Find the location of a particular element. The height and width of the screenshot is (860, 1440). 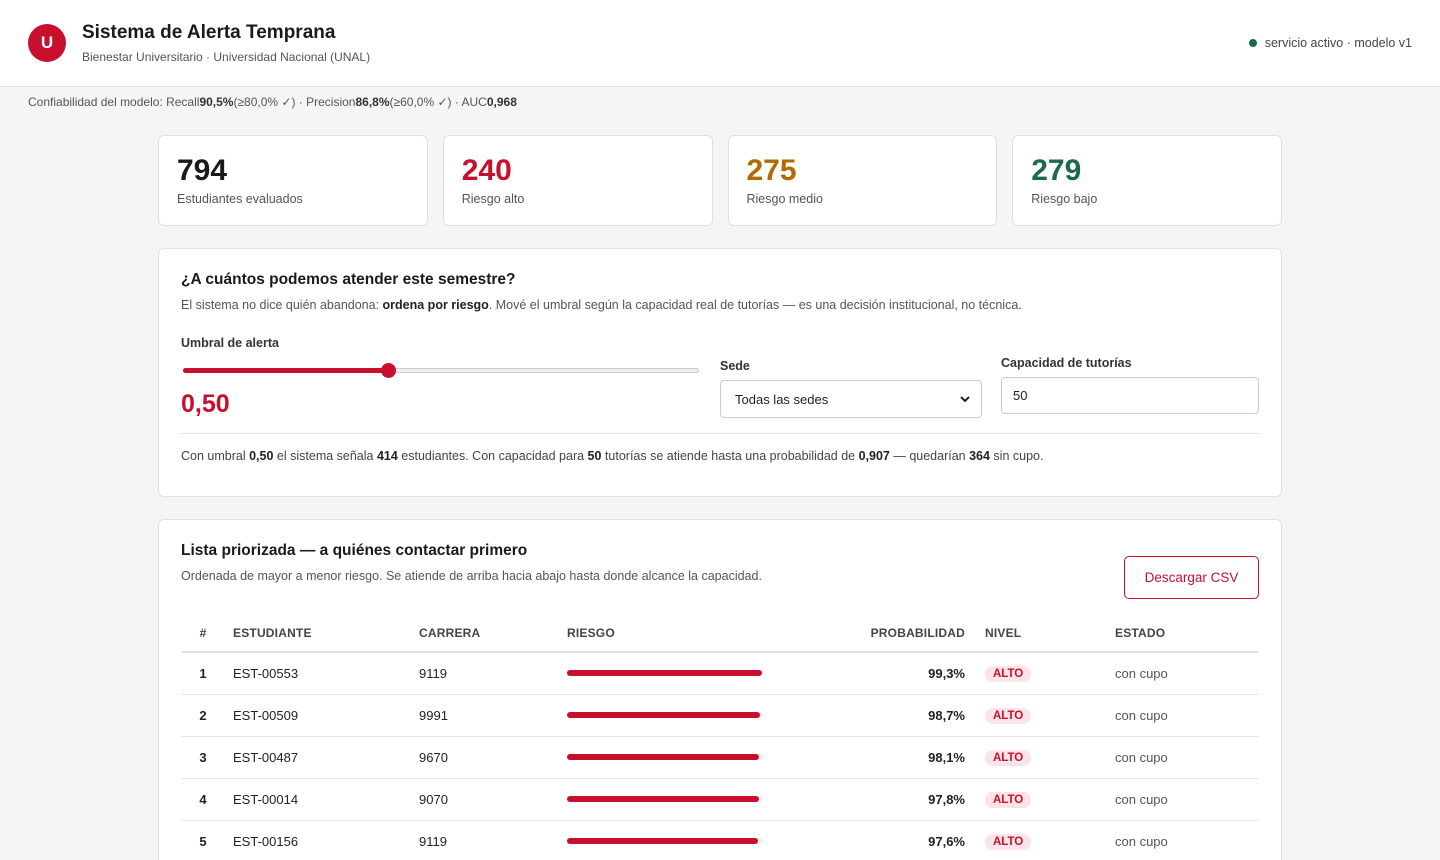

desc-emphasis: ordena por riesgo is located at coordinates (435, 305).